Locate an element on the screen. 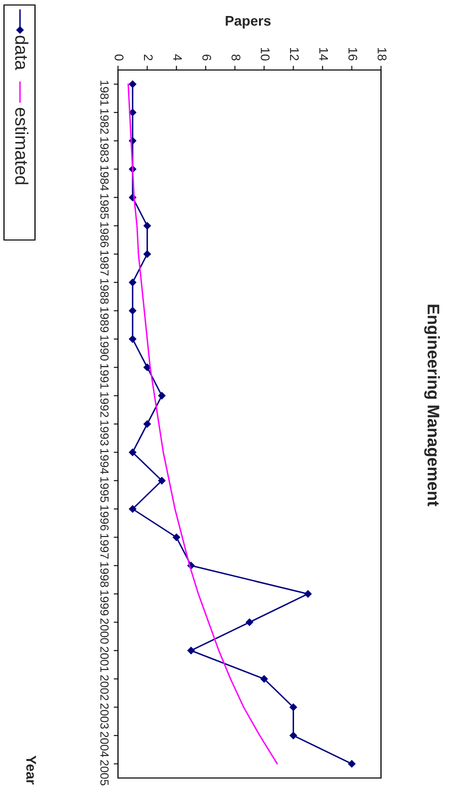 This screenshot has width=449, height=808. y-tick-label: 2004 is located at coordinates (104, 745).